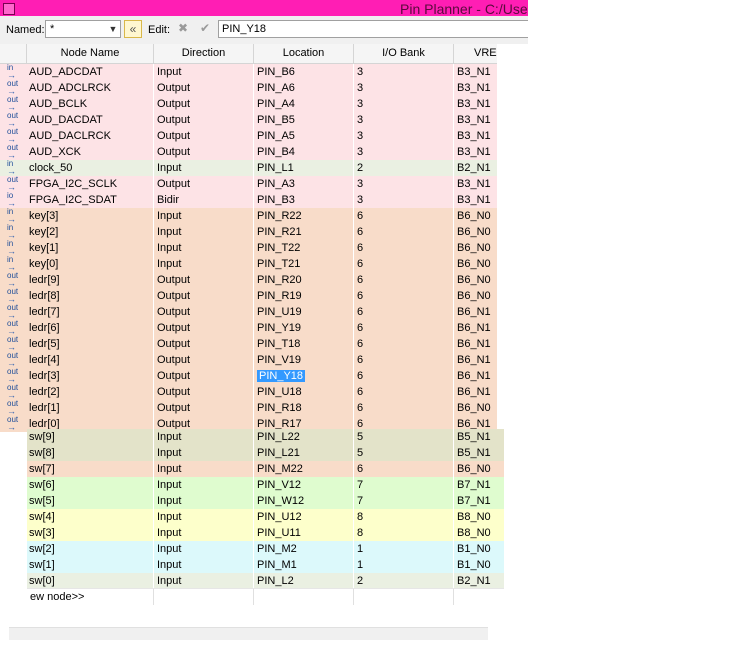 The width and height of the screenshot is (756, 648). I want to click on table-row: in → key[0] Input PIN_T21 6 B6_N0, so click(248, 264).